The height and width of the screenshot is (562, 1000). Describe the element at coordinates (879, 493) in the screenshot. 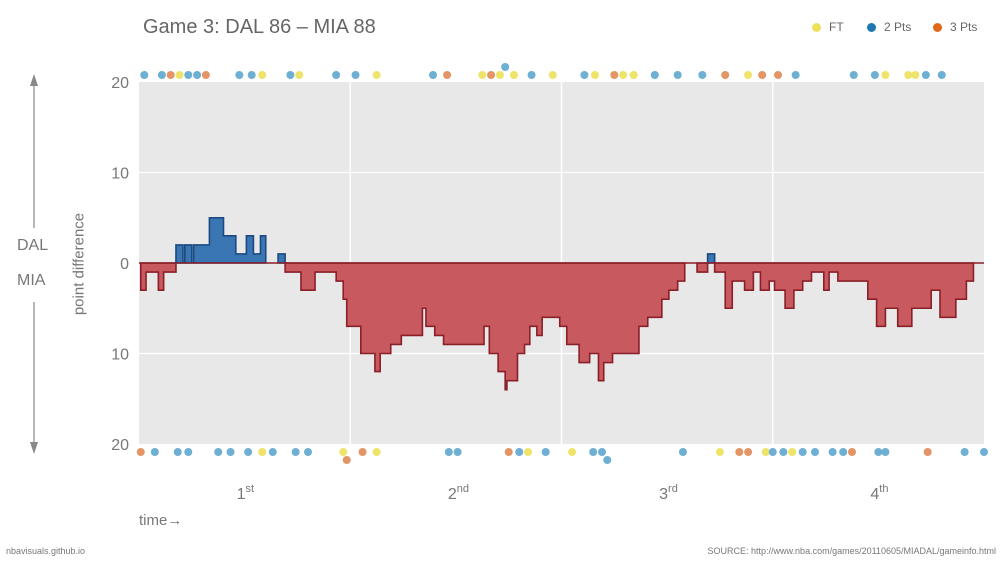

I see `quarter-label-4: 4th` at that location.